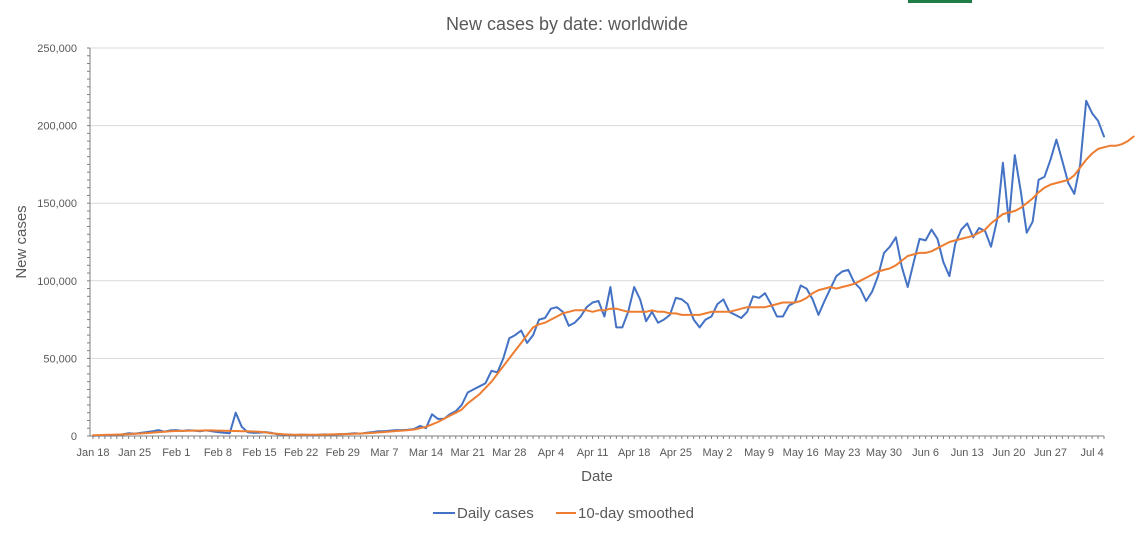 The image size is (1140, 538). Describe the element at coordinates (676, 453) in the screenshot. I see `x-tick-label: Apr 25` at that location.